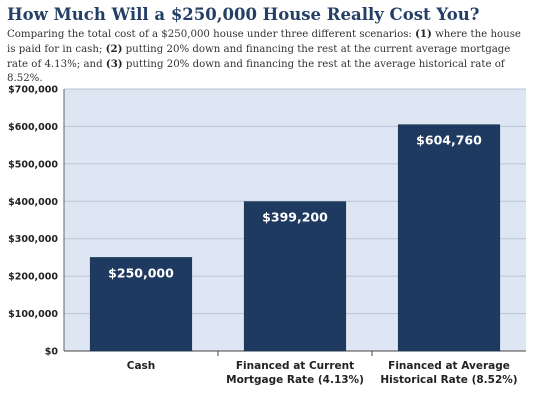 This screenshot has width=534, height=401. I want to click on subtitle-marker-3: (3), so click(114, 64).